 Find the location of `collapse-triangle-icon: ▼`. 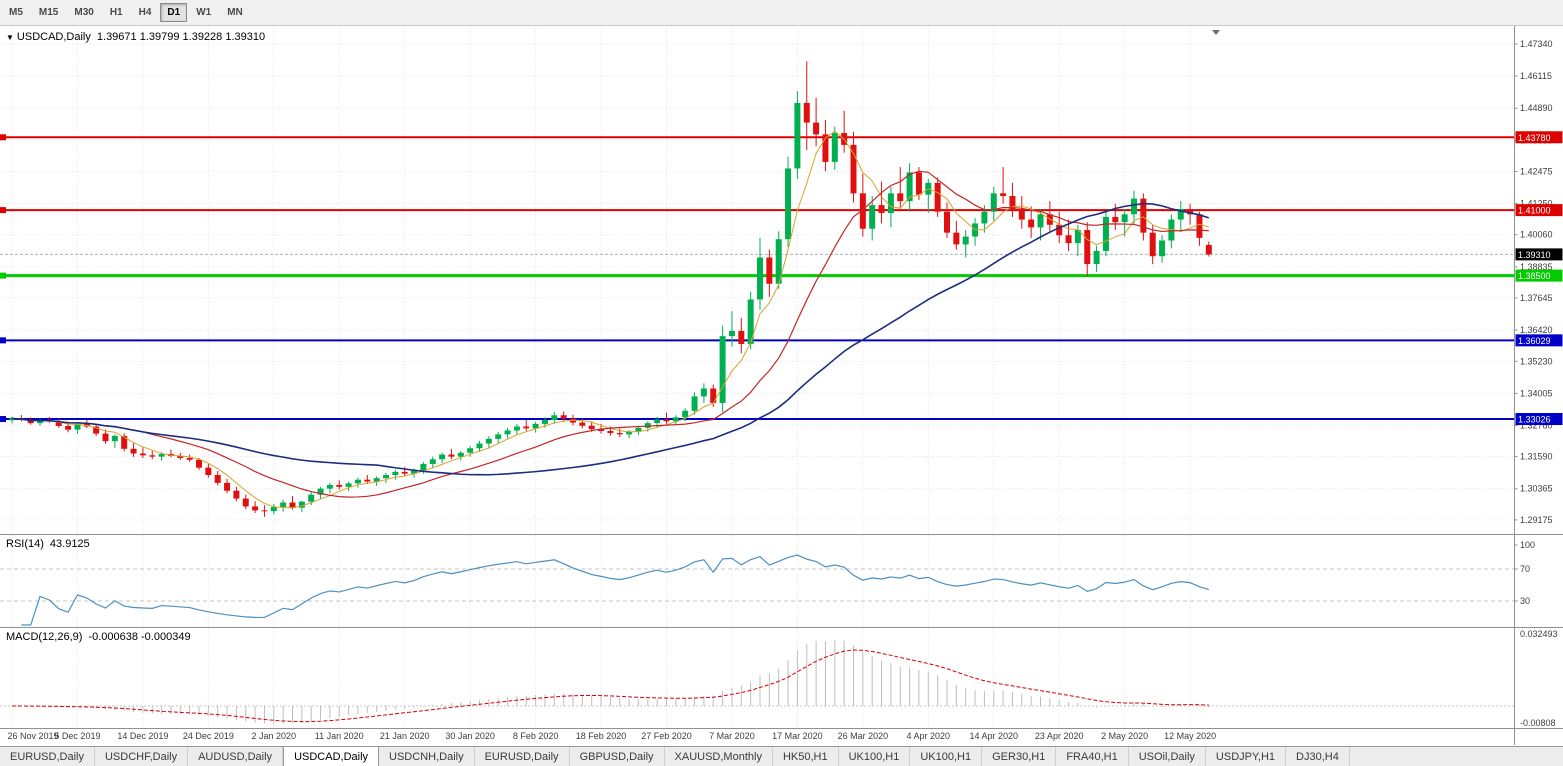

collapse-triangle-icon: ▼ is located at coordinates (10, 37).